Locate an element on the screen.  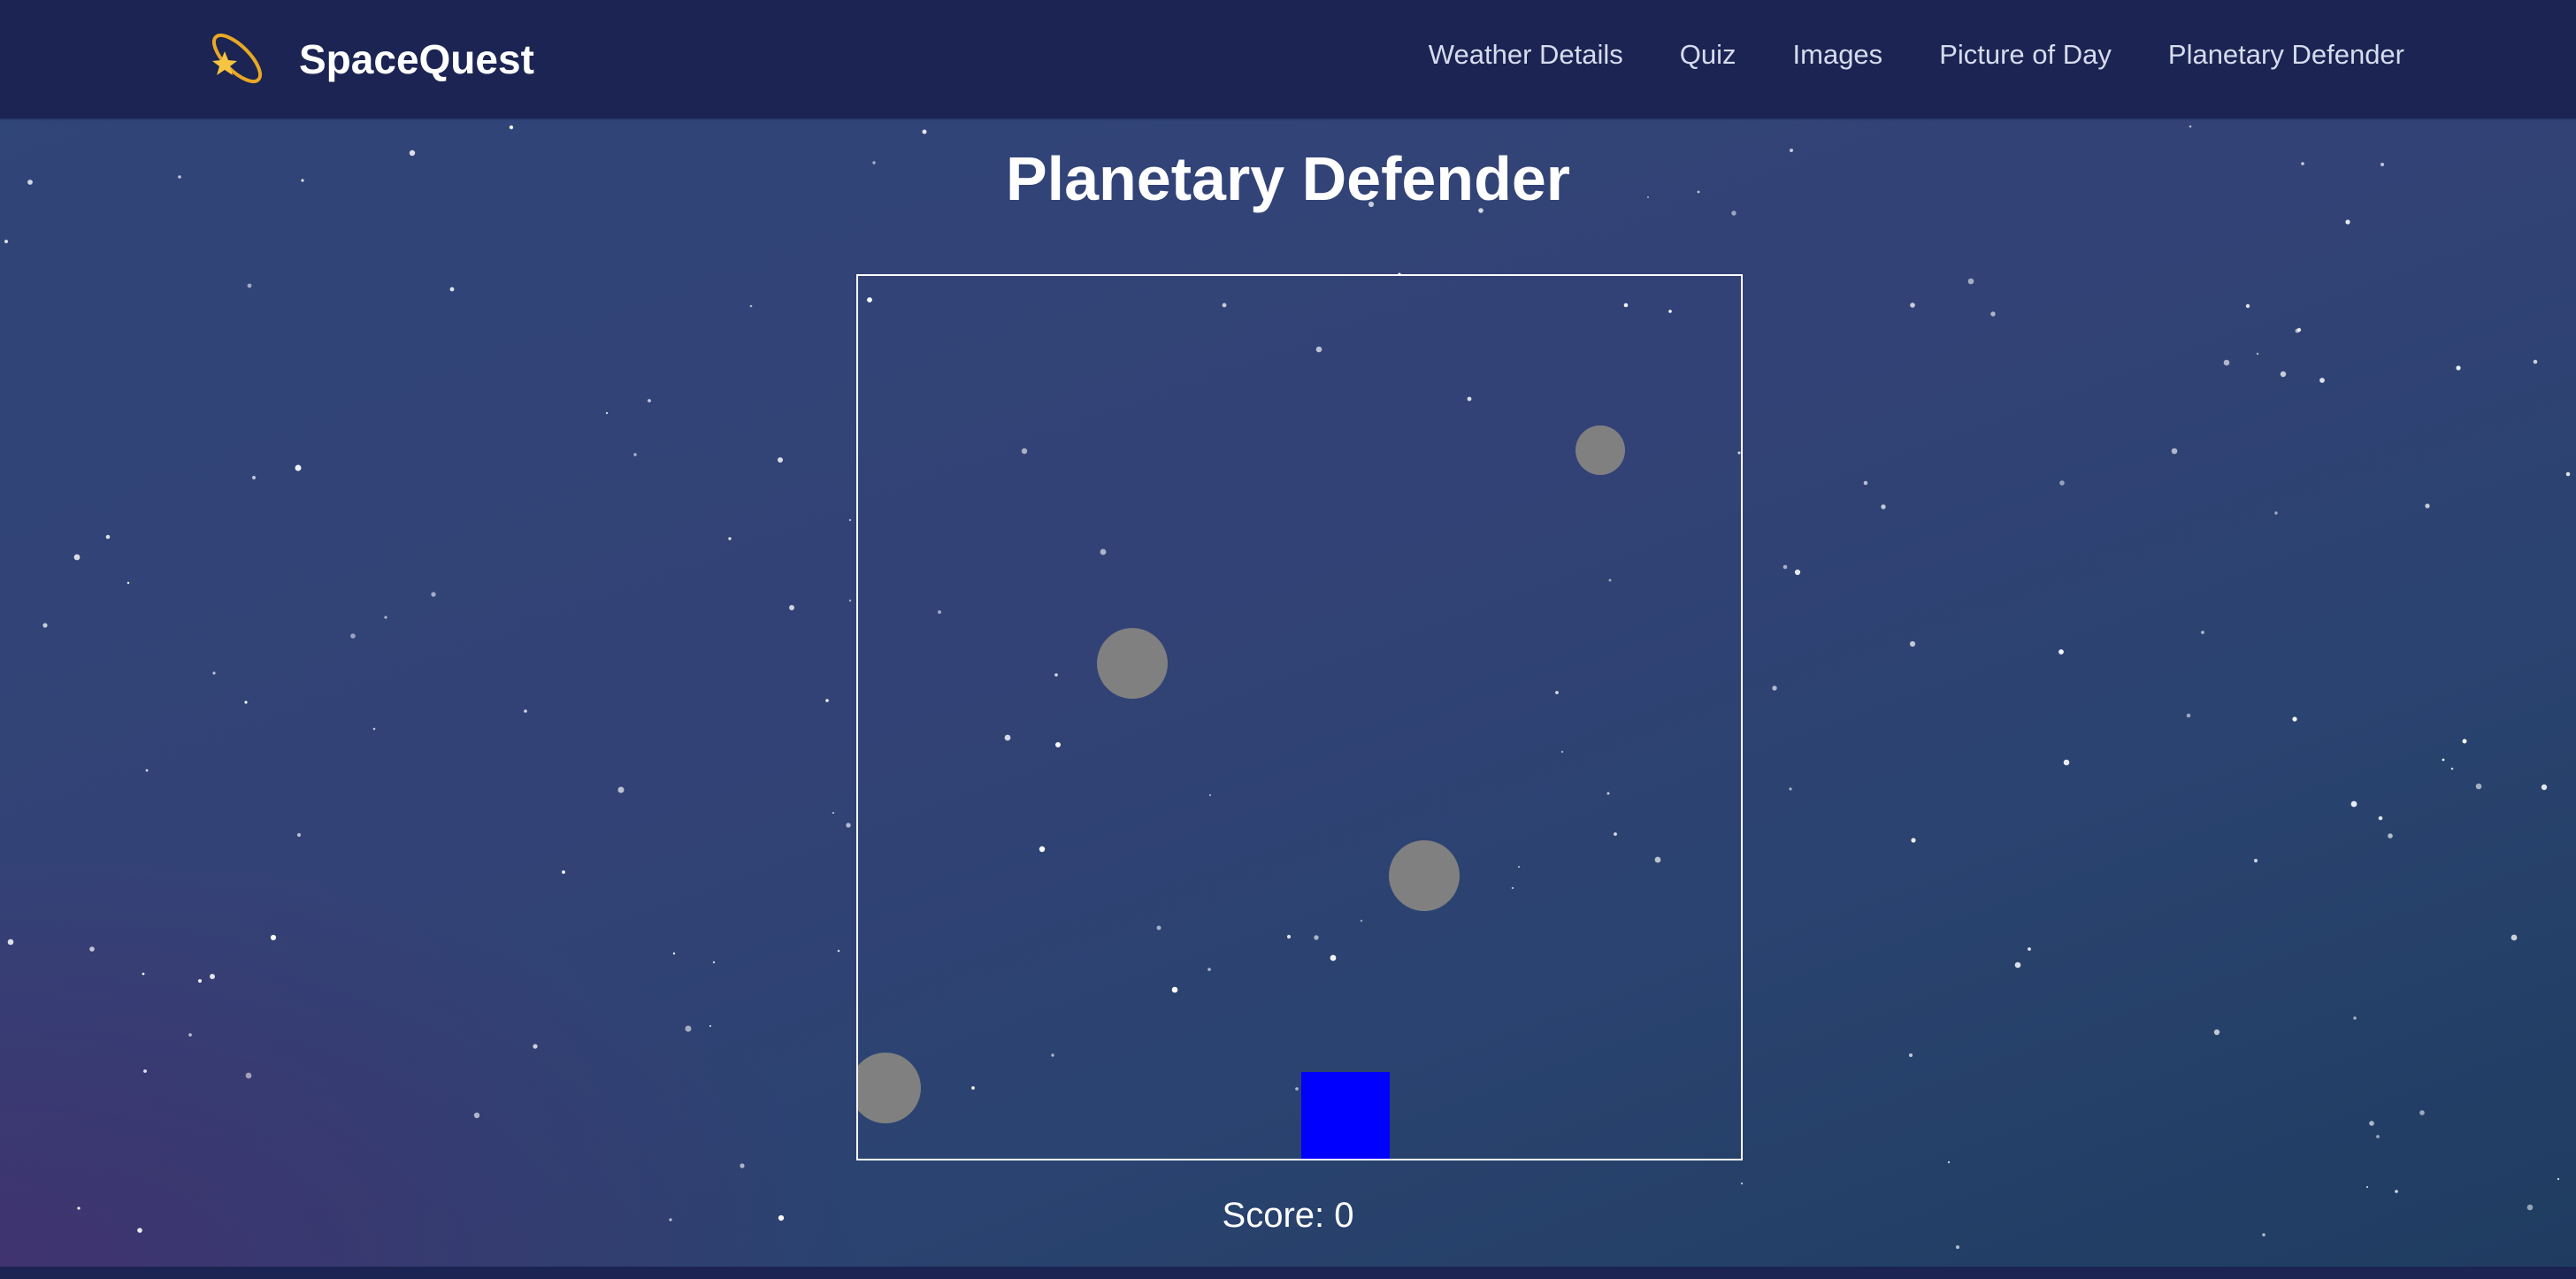
nav-link-quiz: Quiz is located at coordinates (1707, 54).